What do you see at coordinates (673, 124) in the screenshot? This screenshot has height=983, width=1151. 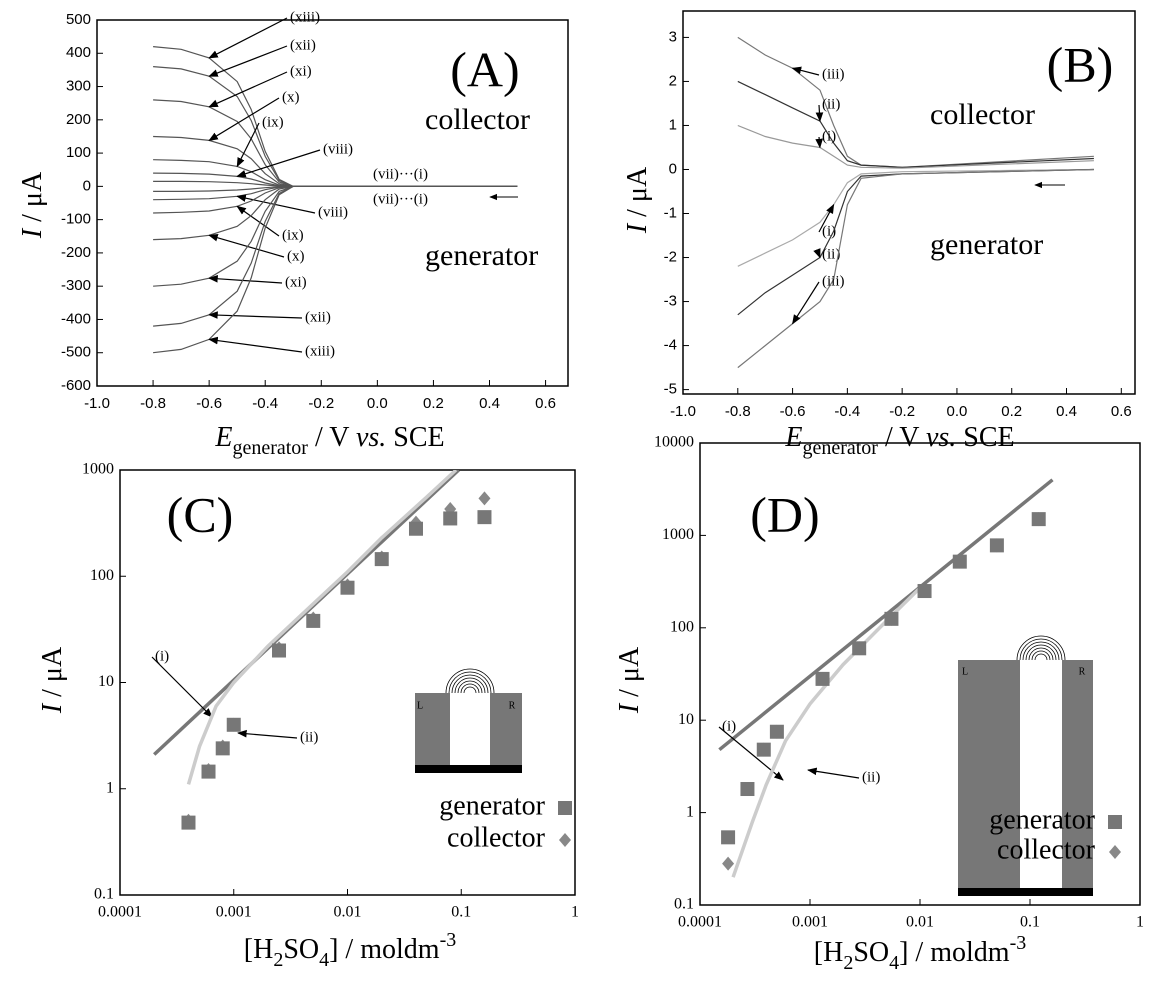 I see `y-tick-label: 1` at bounding box center [673, 124].